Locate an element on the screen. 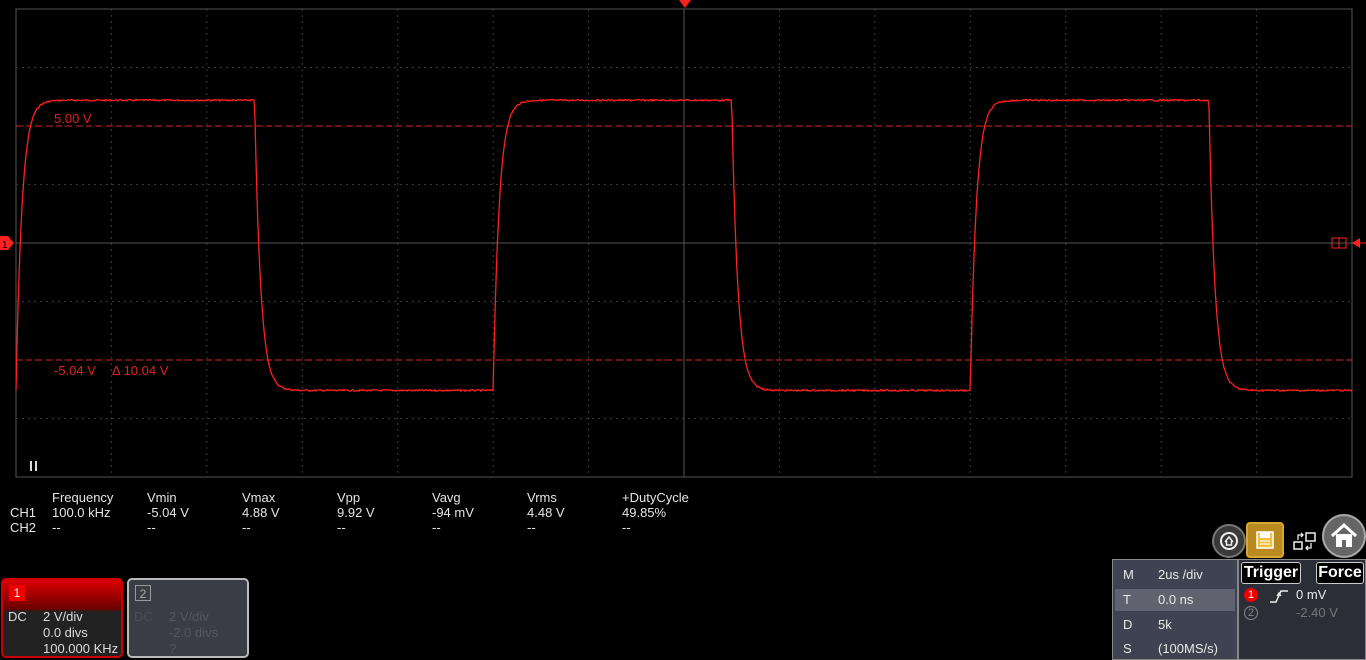 This screenshot has height=660, width=1366. ch1-ground-marker: 1 is located at coordinates (7, 243).